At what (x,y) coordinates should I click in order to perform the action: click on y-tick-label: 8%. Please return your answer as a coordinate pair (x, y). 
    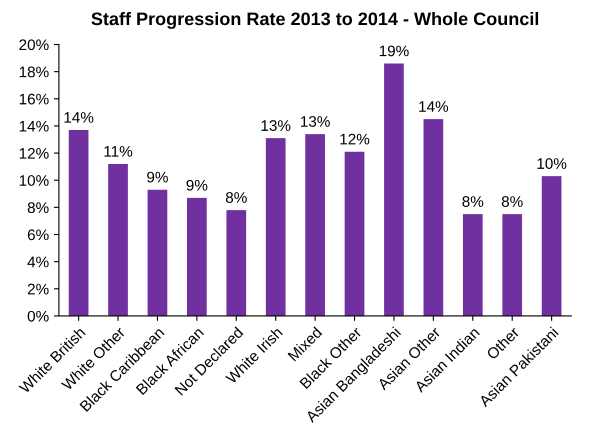
    Looking at the image, I should click on (38, 208).